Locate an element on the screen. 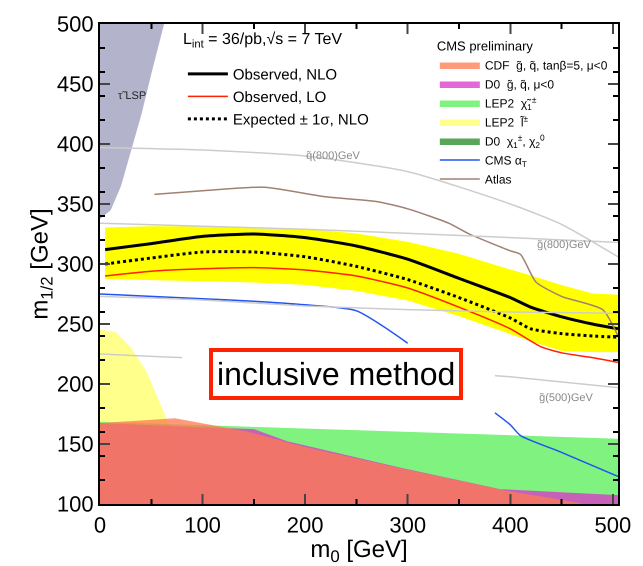  x-tick-label: 400 is located at coordinates (510, 525).